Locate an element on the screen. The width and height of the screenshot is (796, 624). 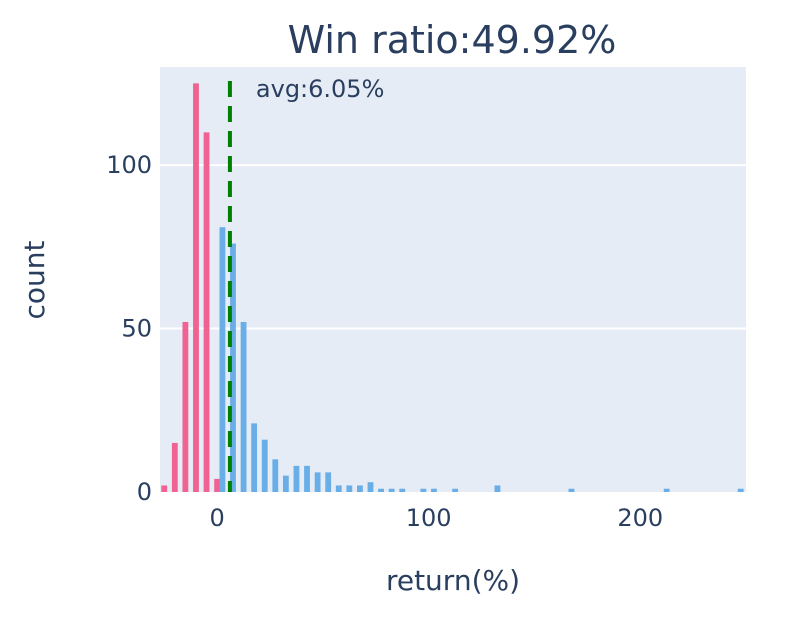
avg-label: avg:6.05% is located at coordinates (320, 89).